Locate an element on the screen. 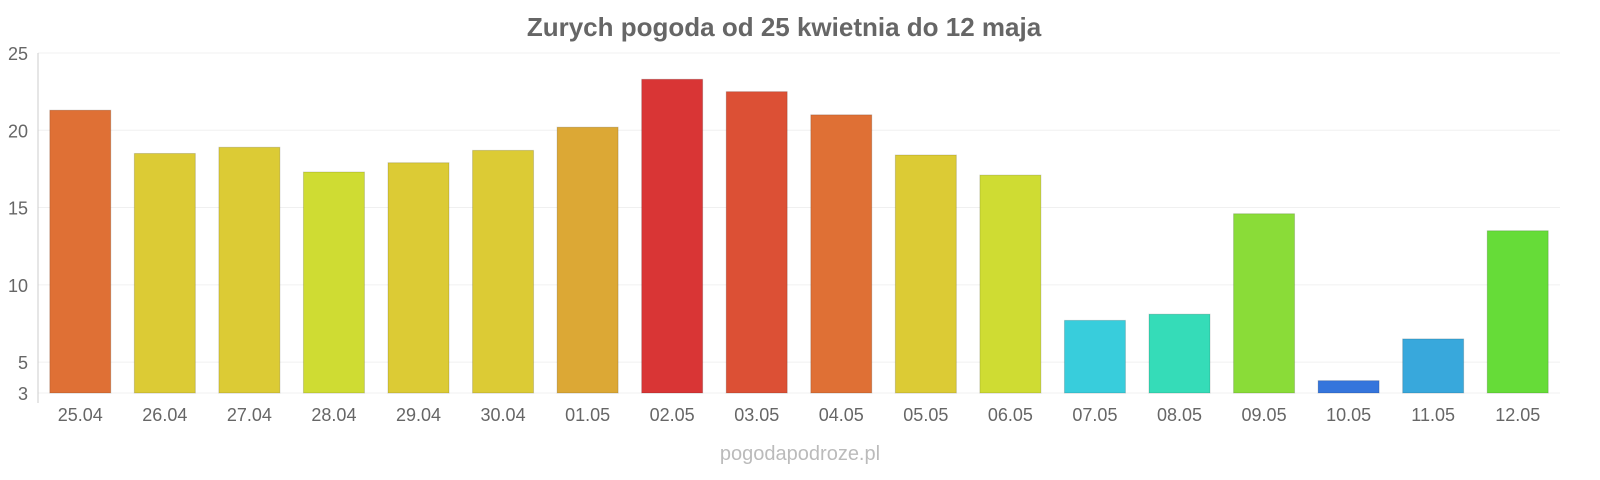  bar-29.04 is located at coordinates (418, 278).